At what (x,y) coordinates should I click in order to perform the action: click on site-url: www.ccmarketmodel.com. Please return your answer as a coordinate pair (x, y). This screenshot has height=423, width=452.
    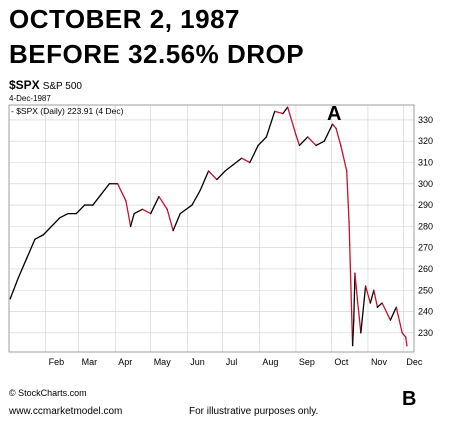
    Looking at the image, I should click on (66, 411).